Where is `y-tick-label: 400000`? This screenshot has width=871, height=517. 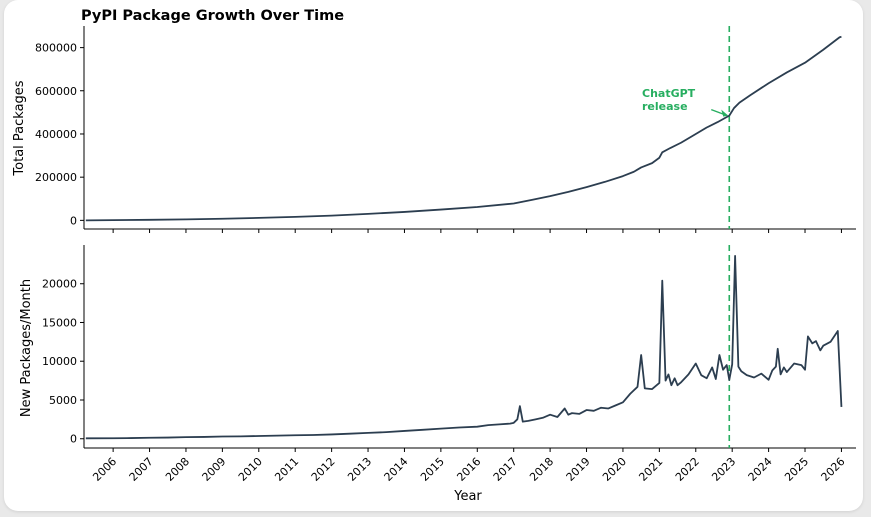
y-tick-label: 400000 is located at coordinates (56, 134).